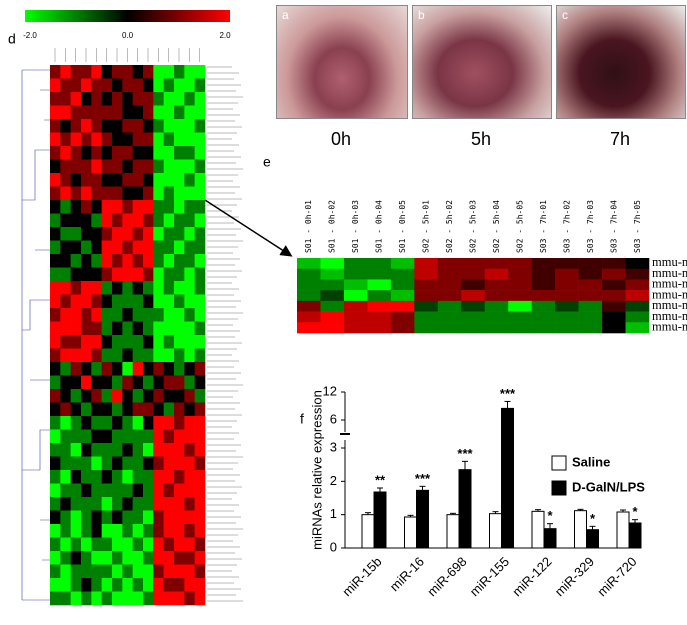  Describe the element at coordinates (446, 576) in the screenshot. I see `x-tick-label: miR-698` at that location.